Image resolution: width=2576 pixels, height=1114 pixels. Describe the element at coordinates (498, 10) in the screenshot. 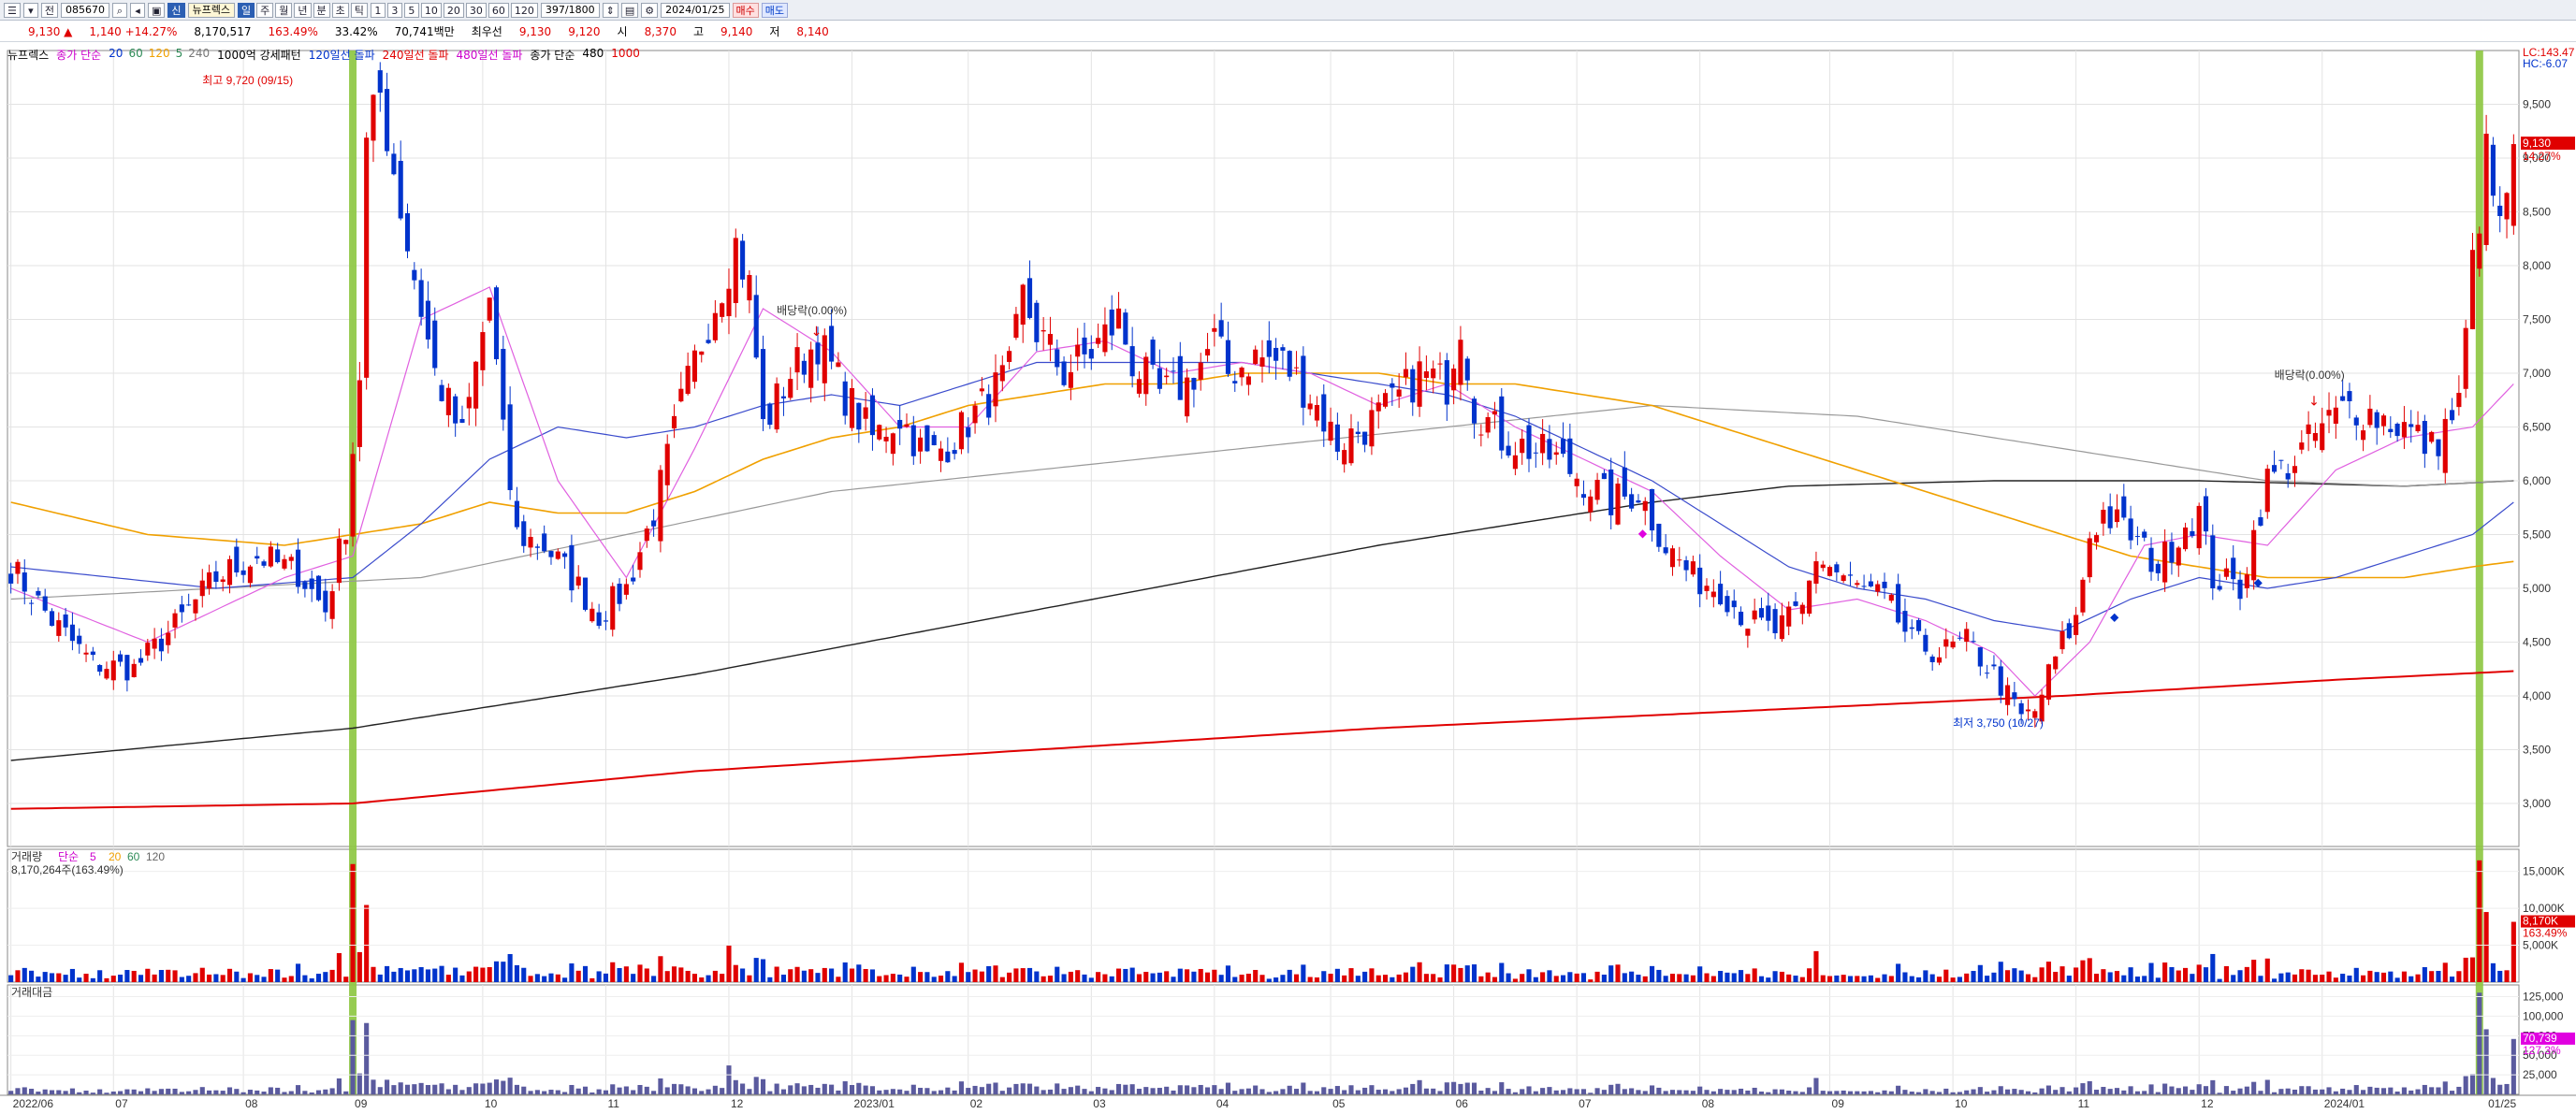

I see `interval-button-60: 60` at that location.